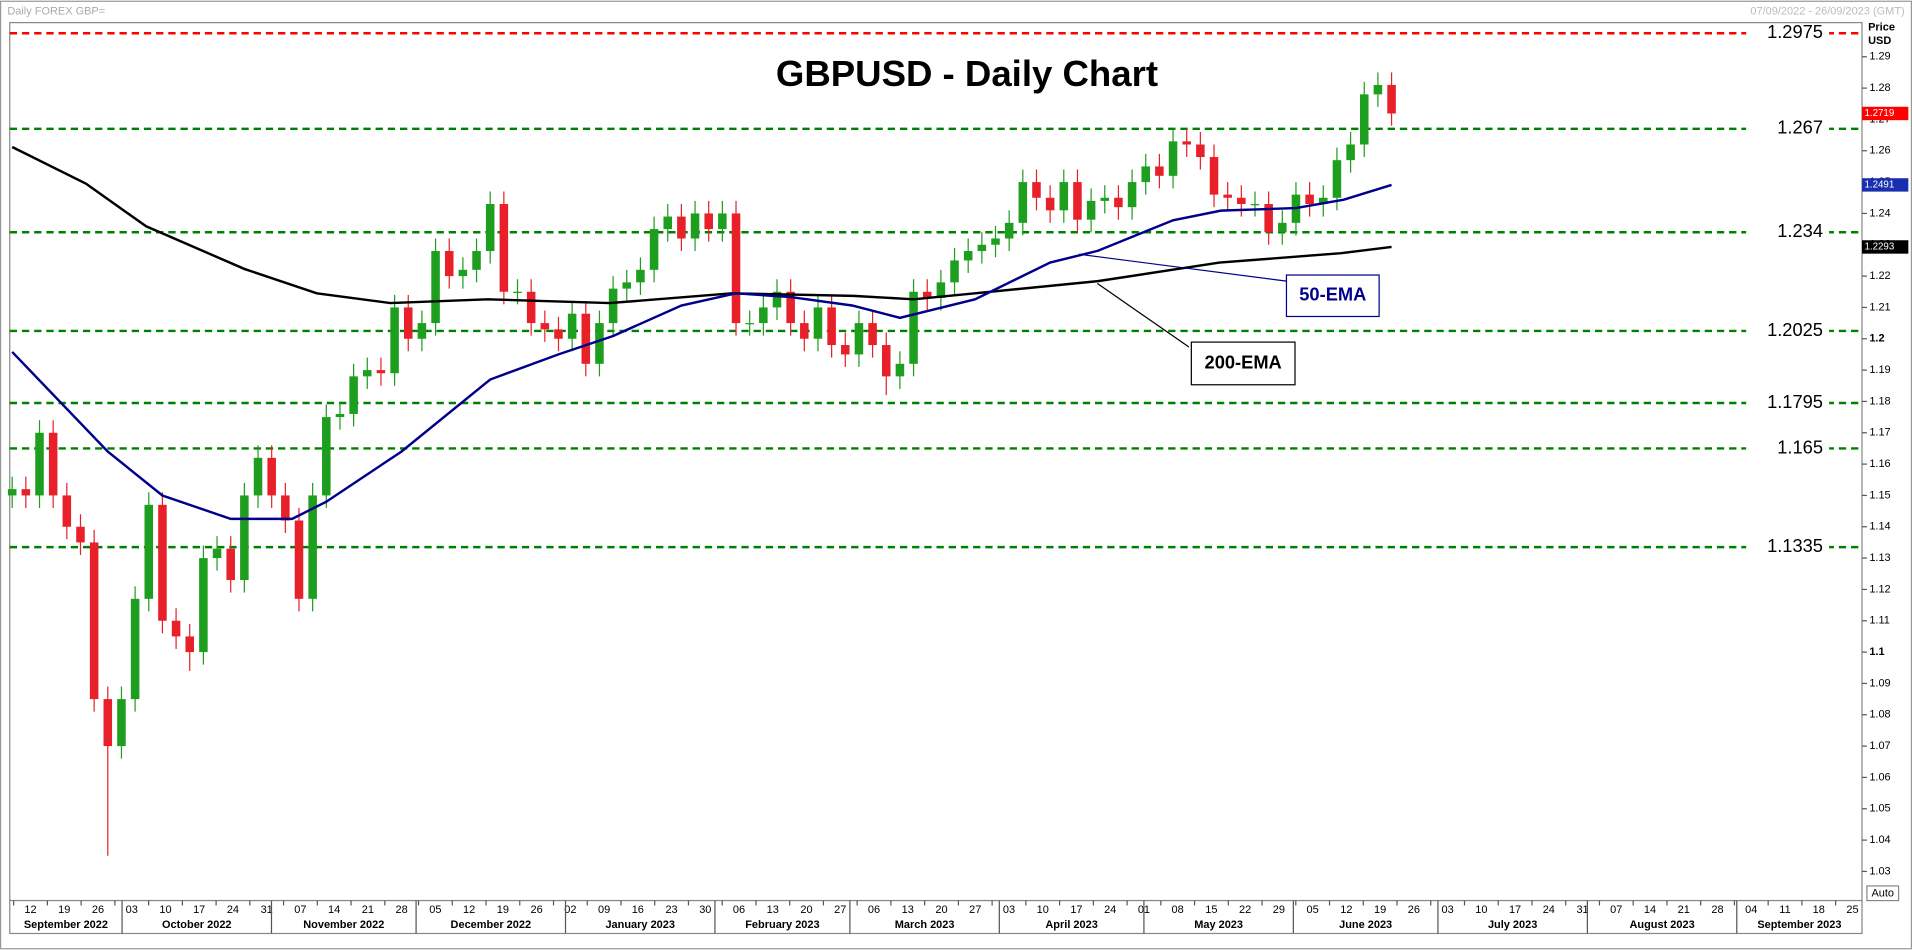 The height and width of the screenshot is (950, 1912). Describe the element at coordinates (1876, 339) in the screenshot. I see `y-tick-label: 1.2` at that location.